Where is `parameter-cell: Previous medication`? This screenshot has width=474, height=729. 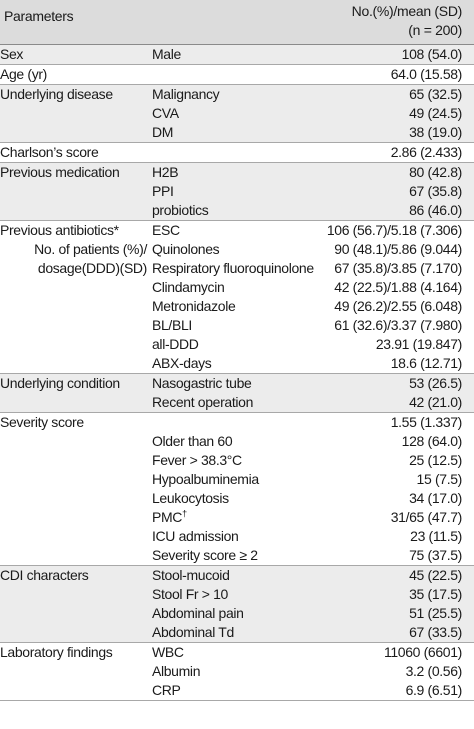 parameter-cell: Previous medication is located at coordinates (60, 172).